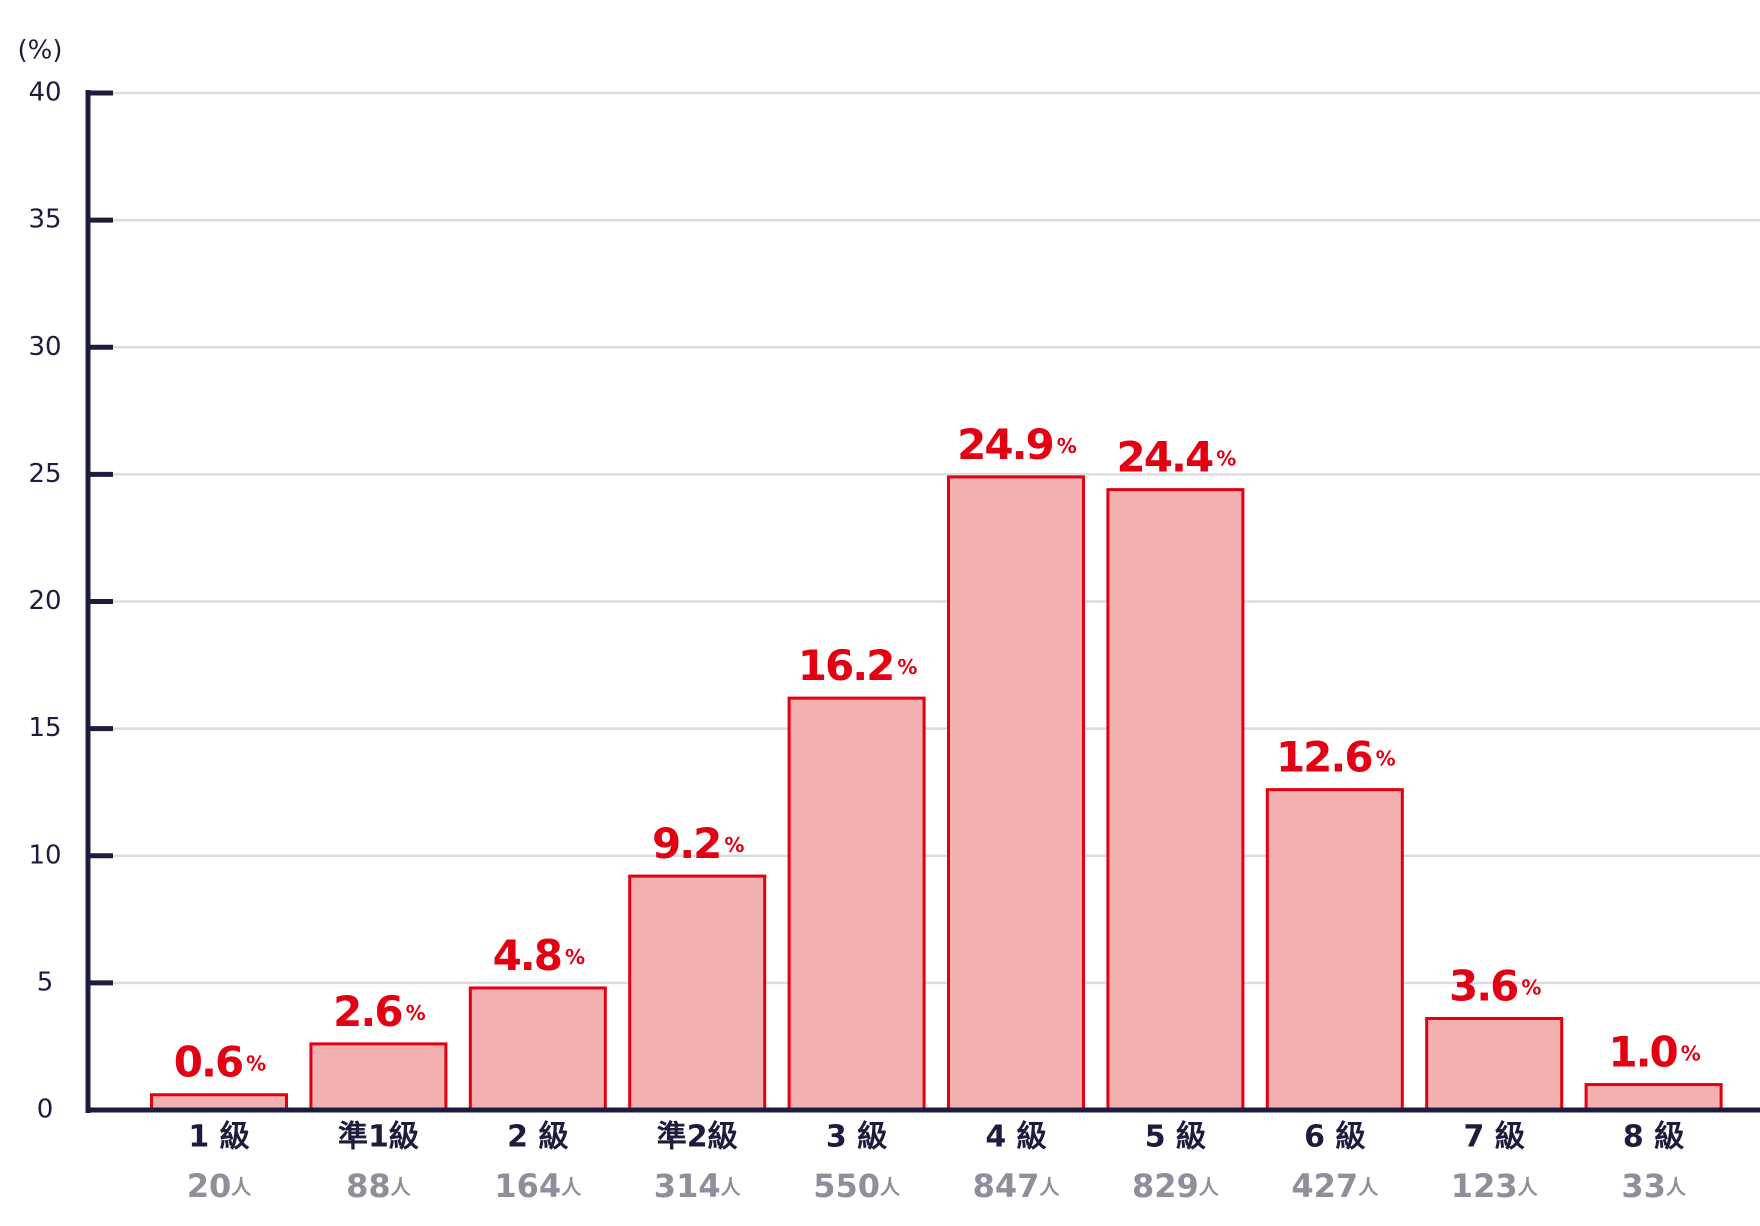  What do you see at coordinates (1483, 985) in the screenshot?
I see `value-label-number: 3.6` at bounding box center [1483, 985].